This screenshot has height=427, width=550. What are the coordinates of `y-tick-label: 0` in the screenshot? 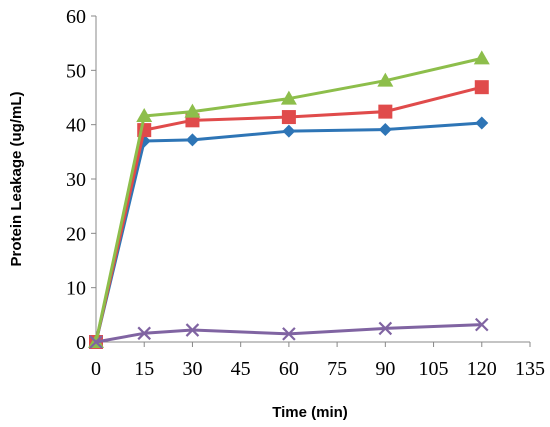 It's located at (81, 343).